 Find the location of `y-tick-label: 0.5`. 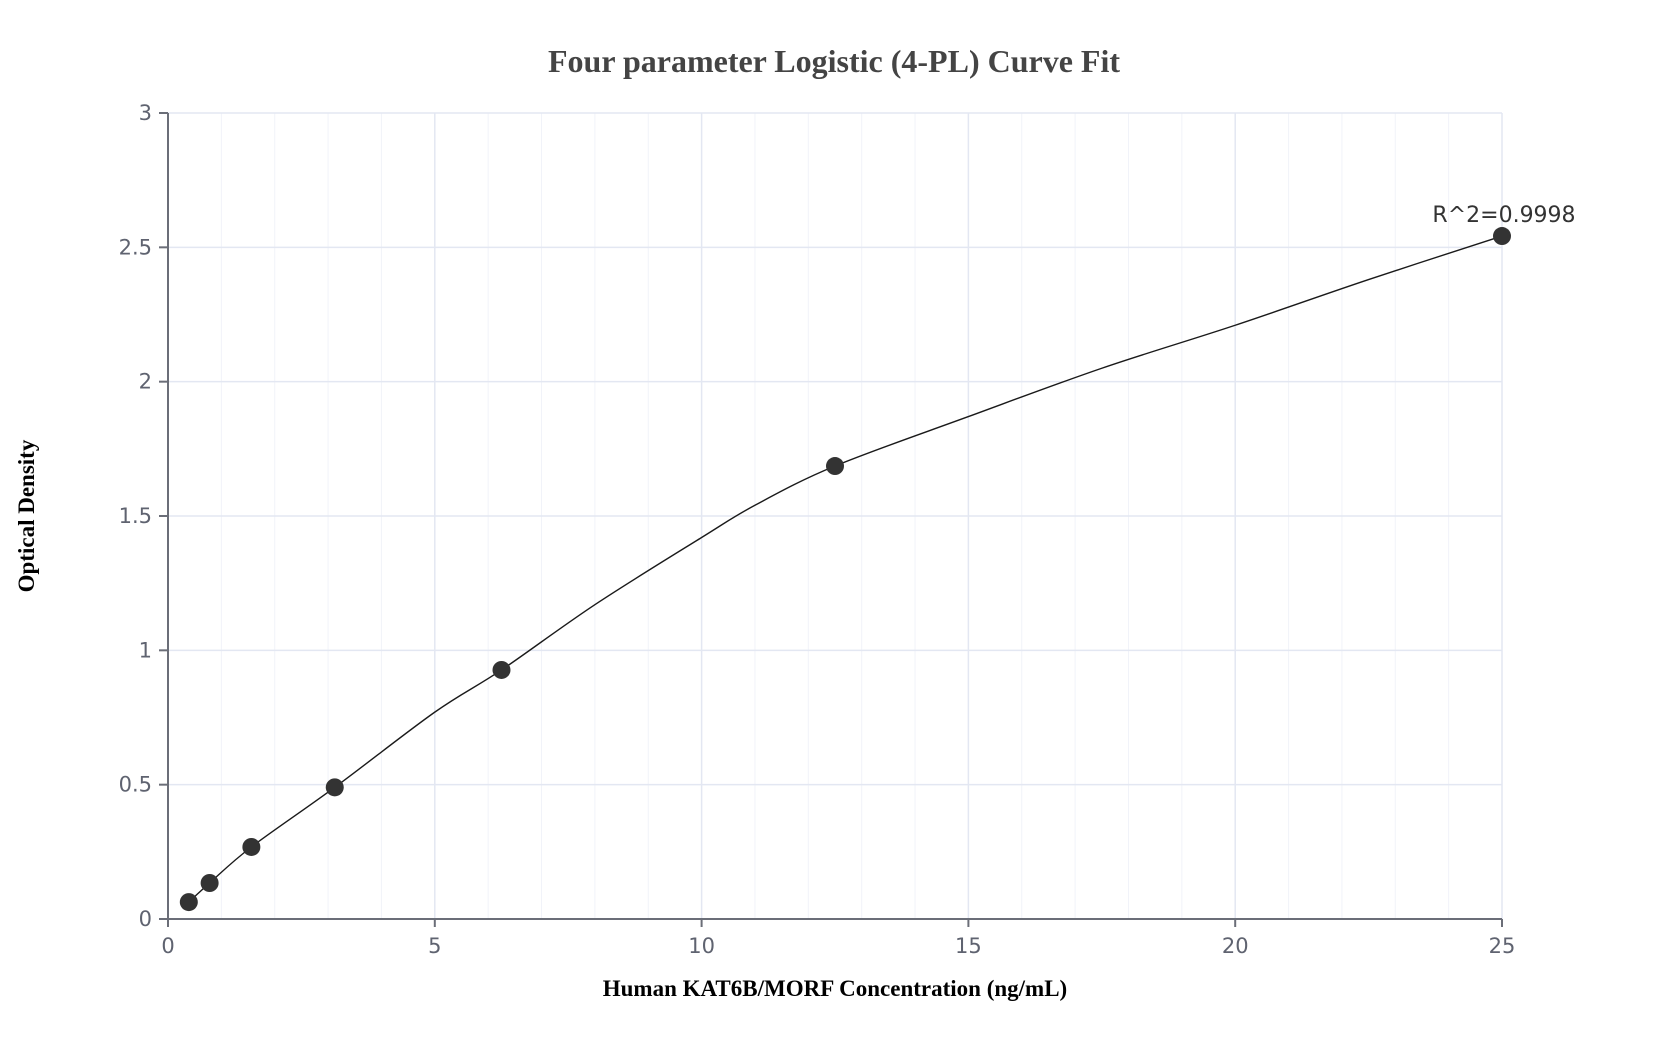

y-tick-label: 0.5 is located at coordinates (135, 785).